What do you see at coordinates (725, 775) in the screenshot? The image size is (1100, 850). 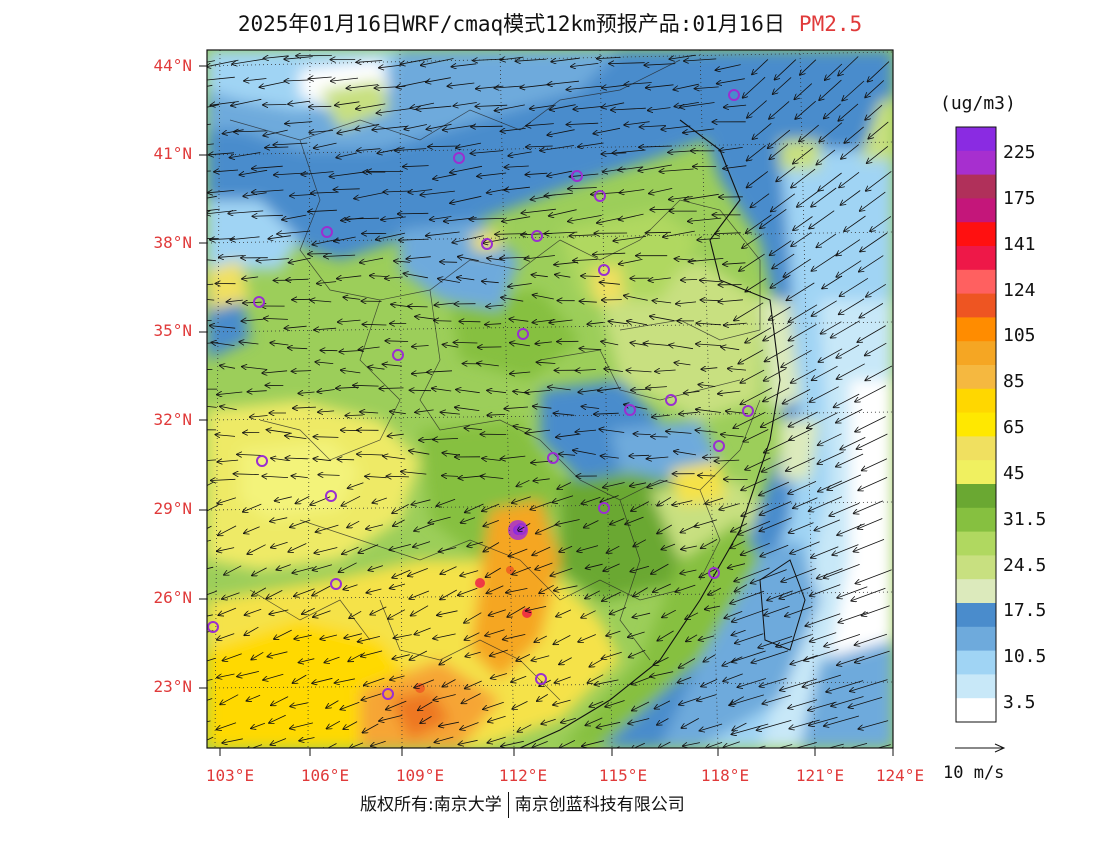 I see `lon-label: 118°E` at bounding box center [725, 775].